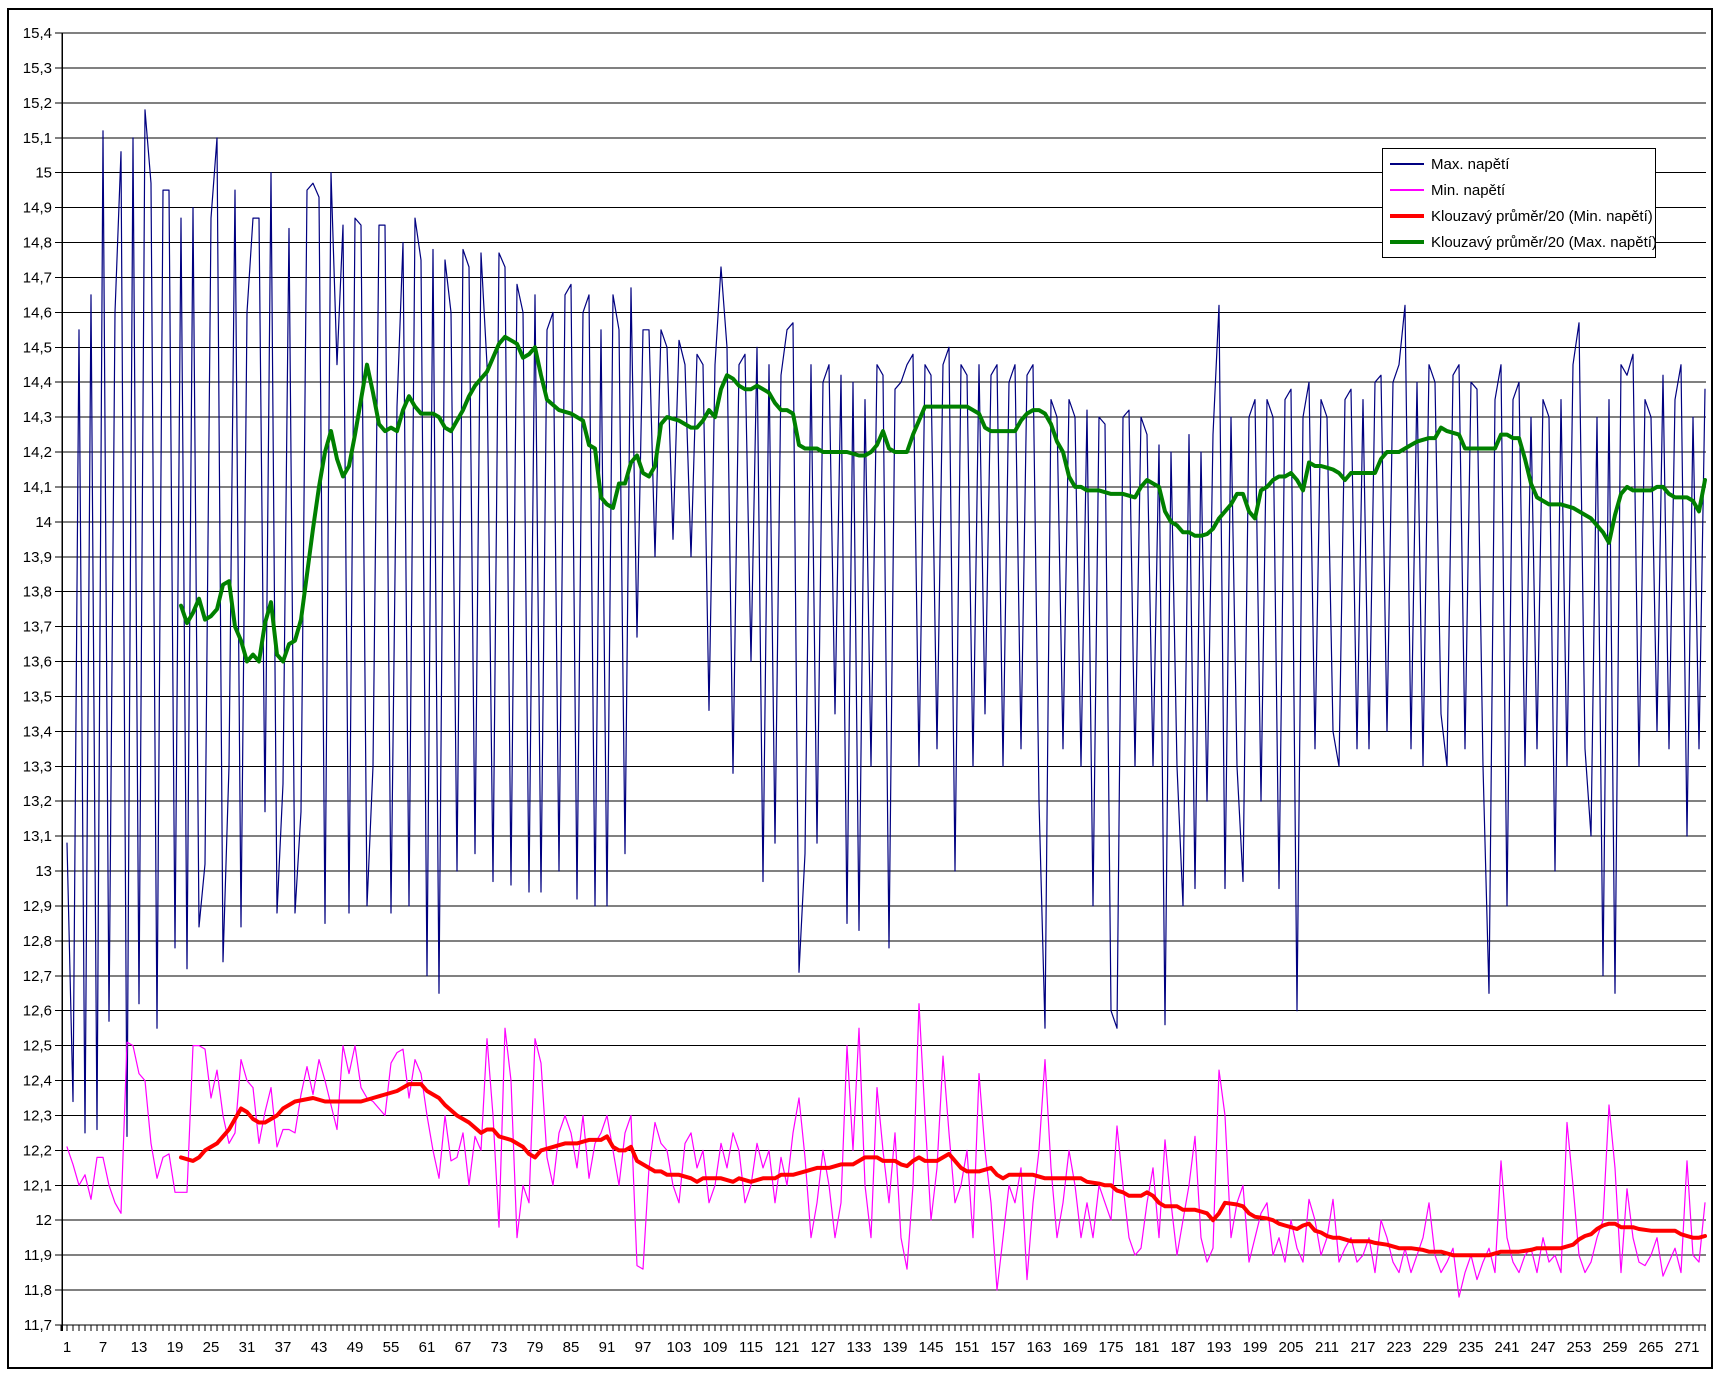  I want to click on x-axis-tick-label: 265, so click(1650, 1347).